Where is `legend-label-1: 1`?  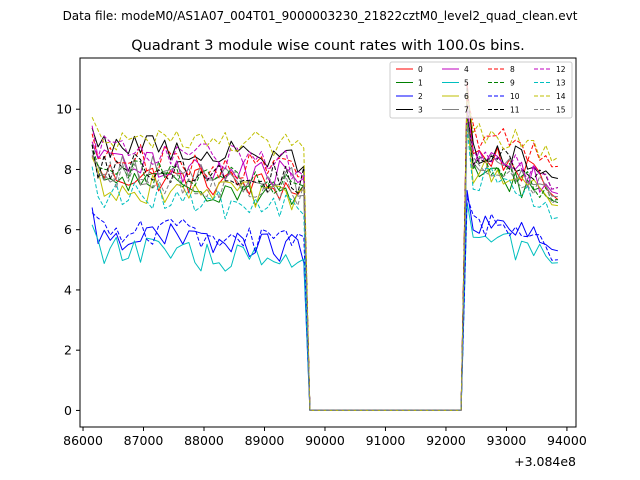
legend-label-1: 1 is located at coordinates (420, 83).